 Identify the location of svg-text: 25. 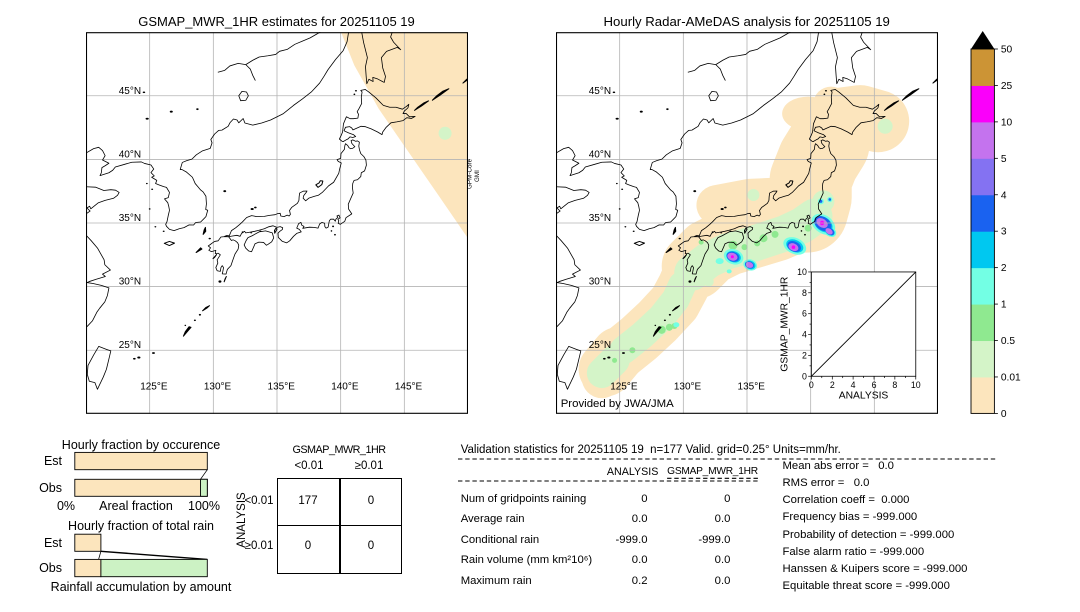
(1007, 86).